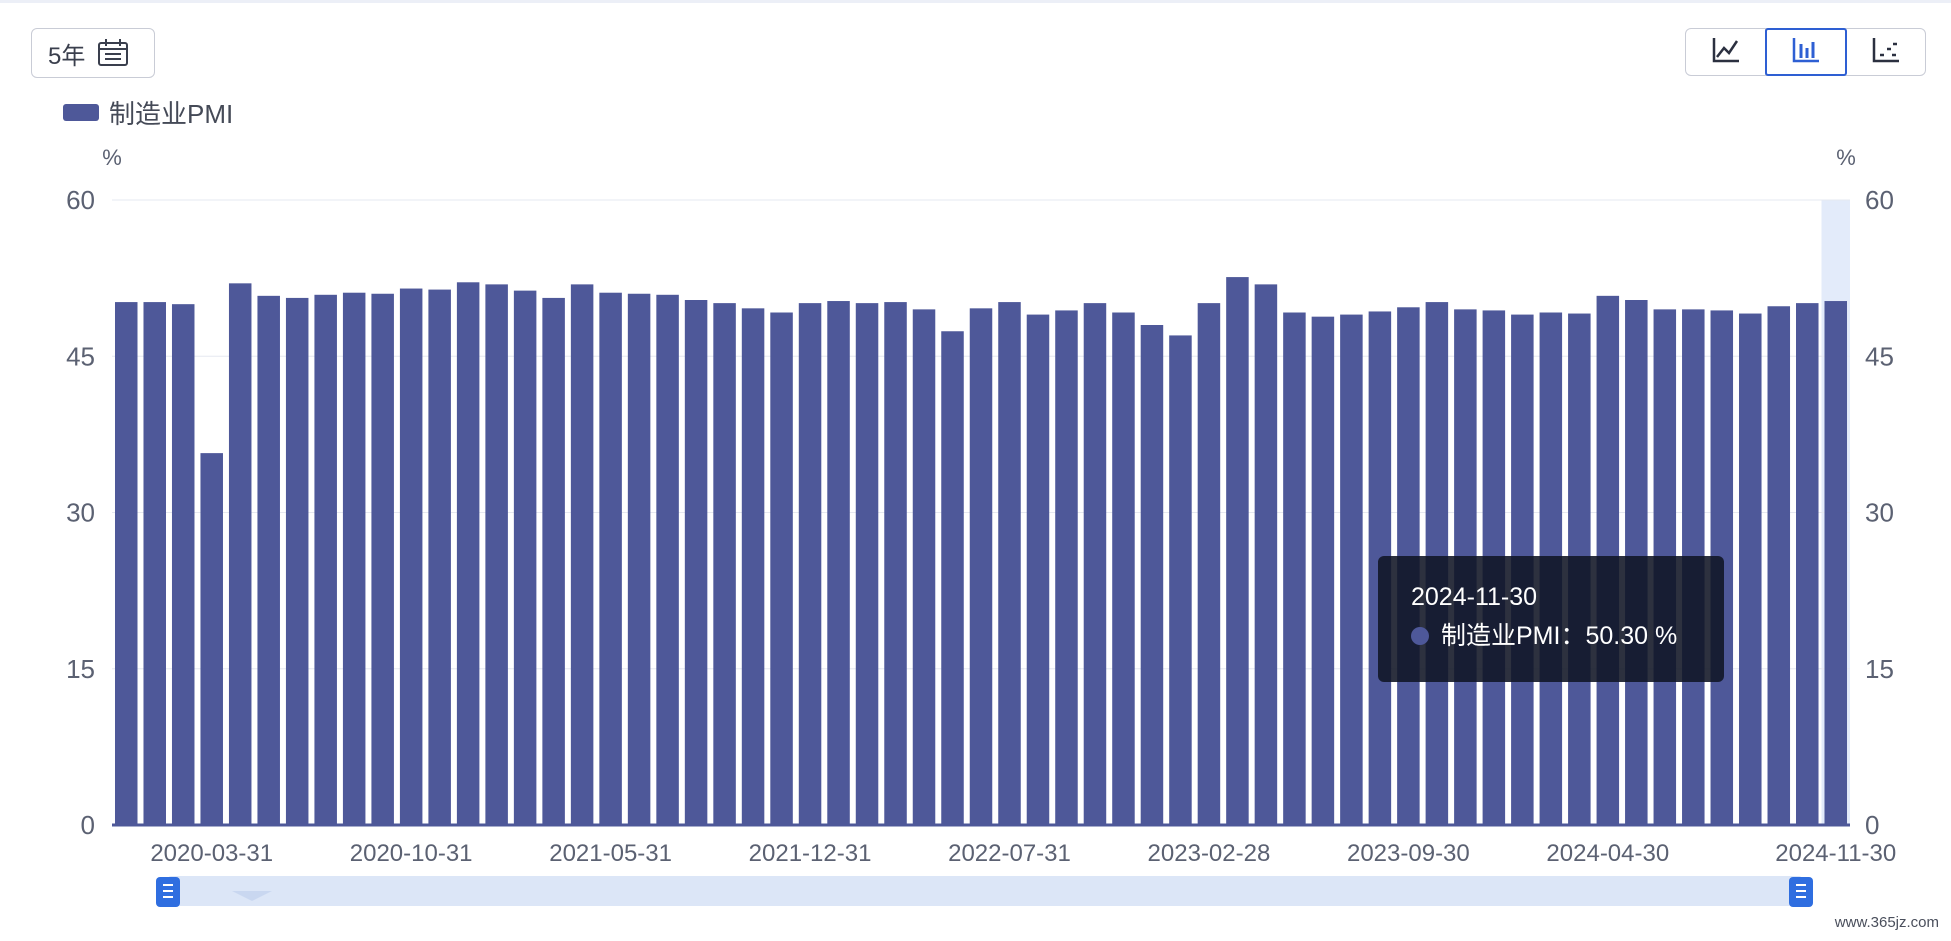 This screenshot has width=1951, height=941. What do you see at coordinates (211, 853) in the screenshot?
I see `x-tick-label: 2020-03-31` at bounding box center [211, 853].